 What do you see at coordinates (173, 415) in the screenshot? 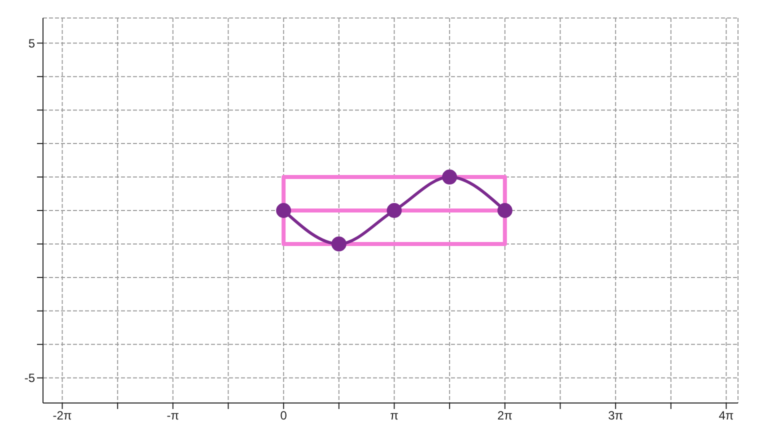
I see `x-tick-label: -π` at bounding box center [173, 415].